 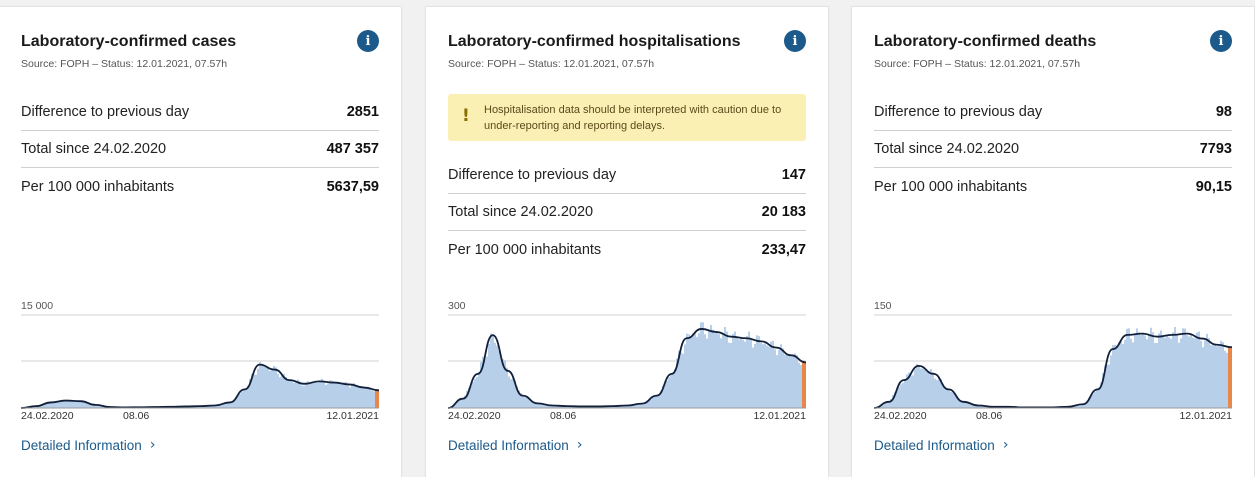 What do you see at coordinates (1006, 445) in the screenshot?
I see `chevron-right-icon: ›` at bounding box center [1006, 445].